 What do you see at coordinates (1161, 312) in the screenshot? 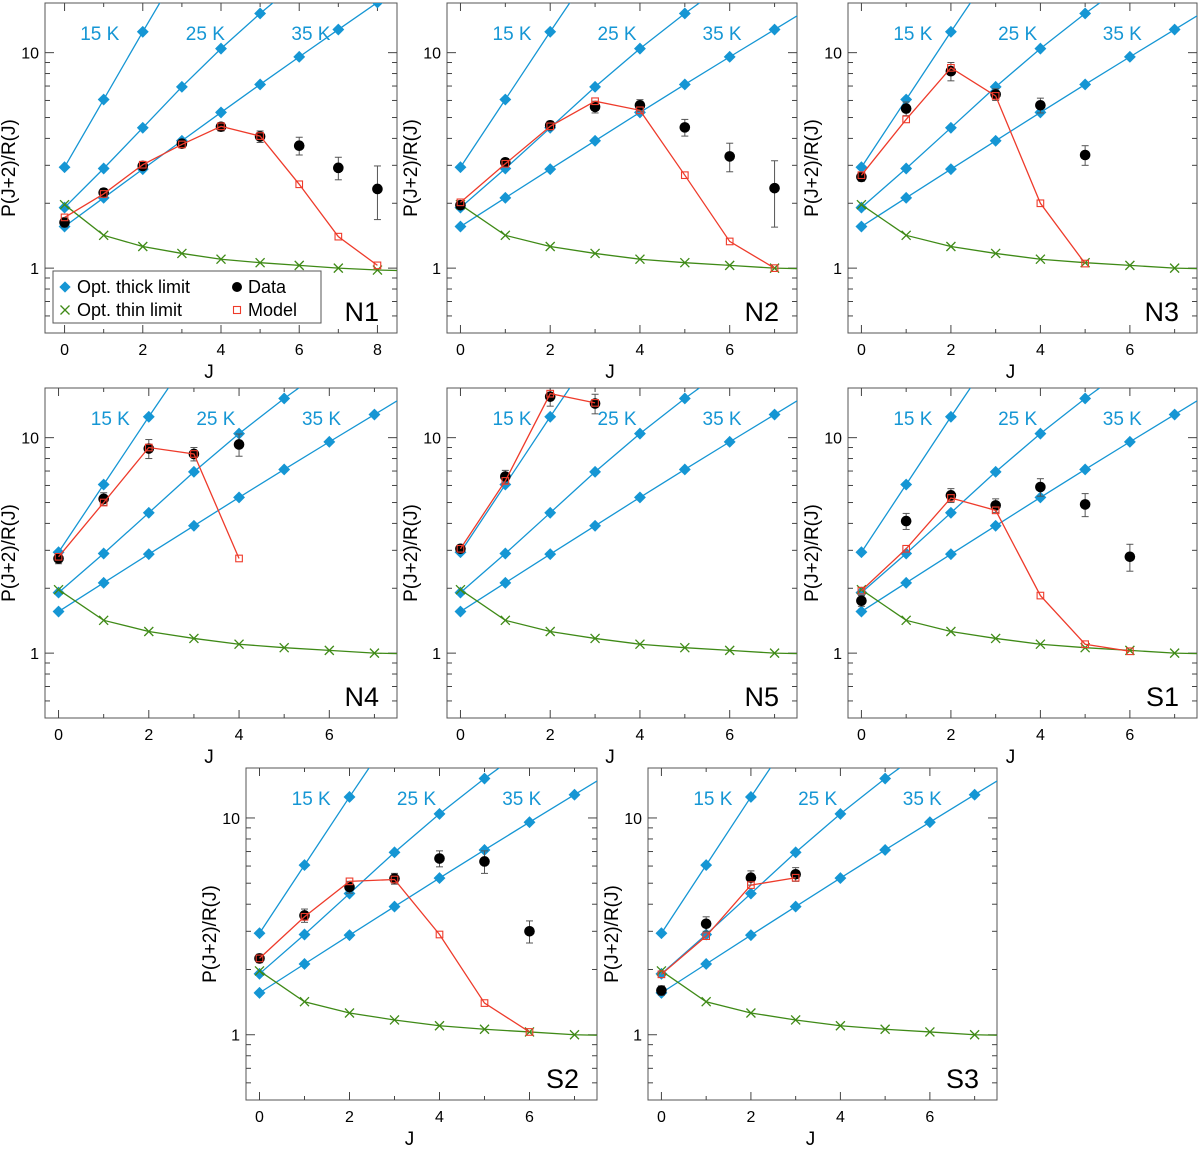
I see `panel-label: N3` at bounding box center [1161, 312].